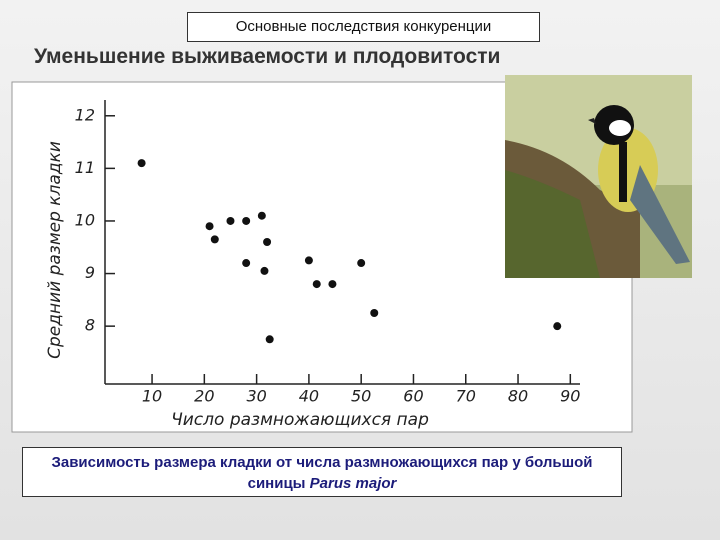 The height and width of the screenshot is (540, 720). What do you see at coordinates (55, 250) in the screenshot?
I see `y-axis-label: Средний размер кладки` at bounding box center [55, 250].